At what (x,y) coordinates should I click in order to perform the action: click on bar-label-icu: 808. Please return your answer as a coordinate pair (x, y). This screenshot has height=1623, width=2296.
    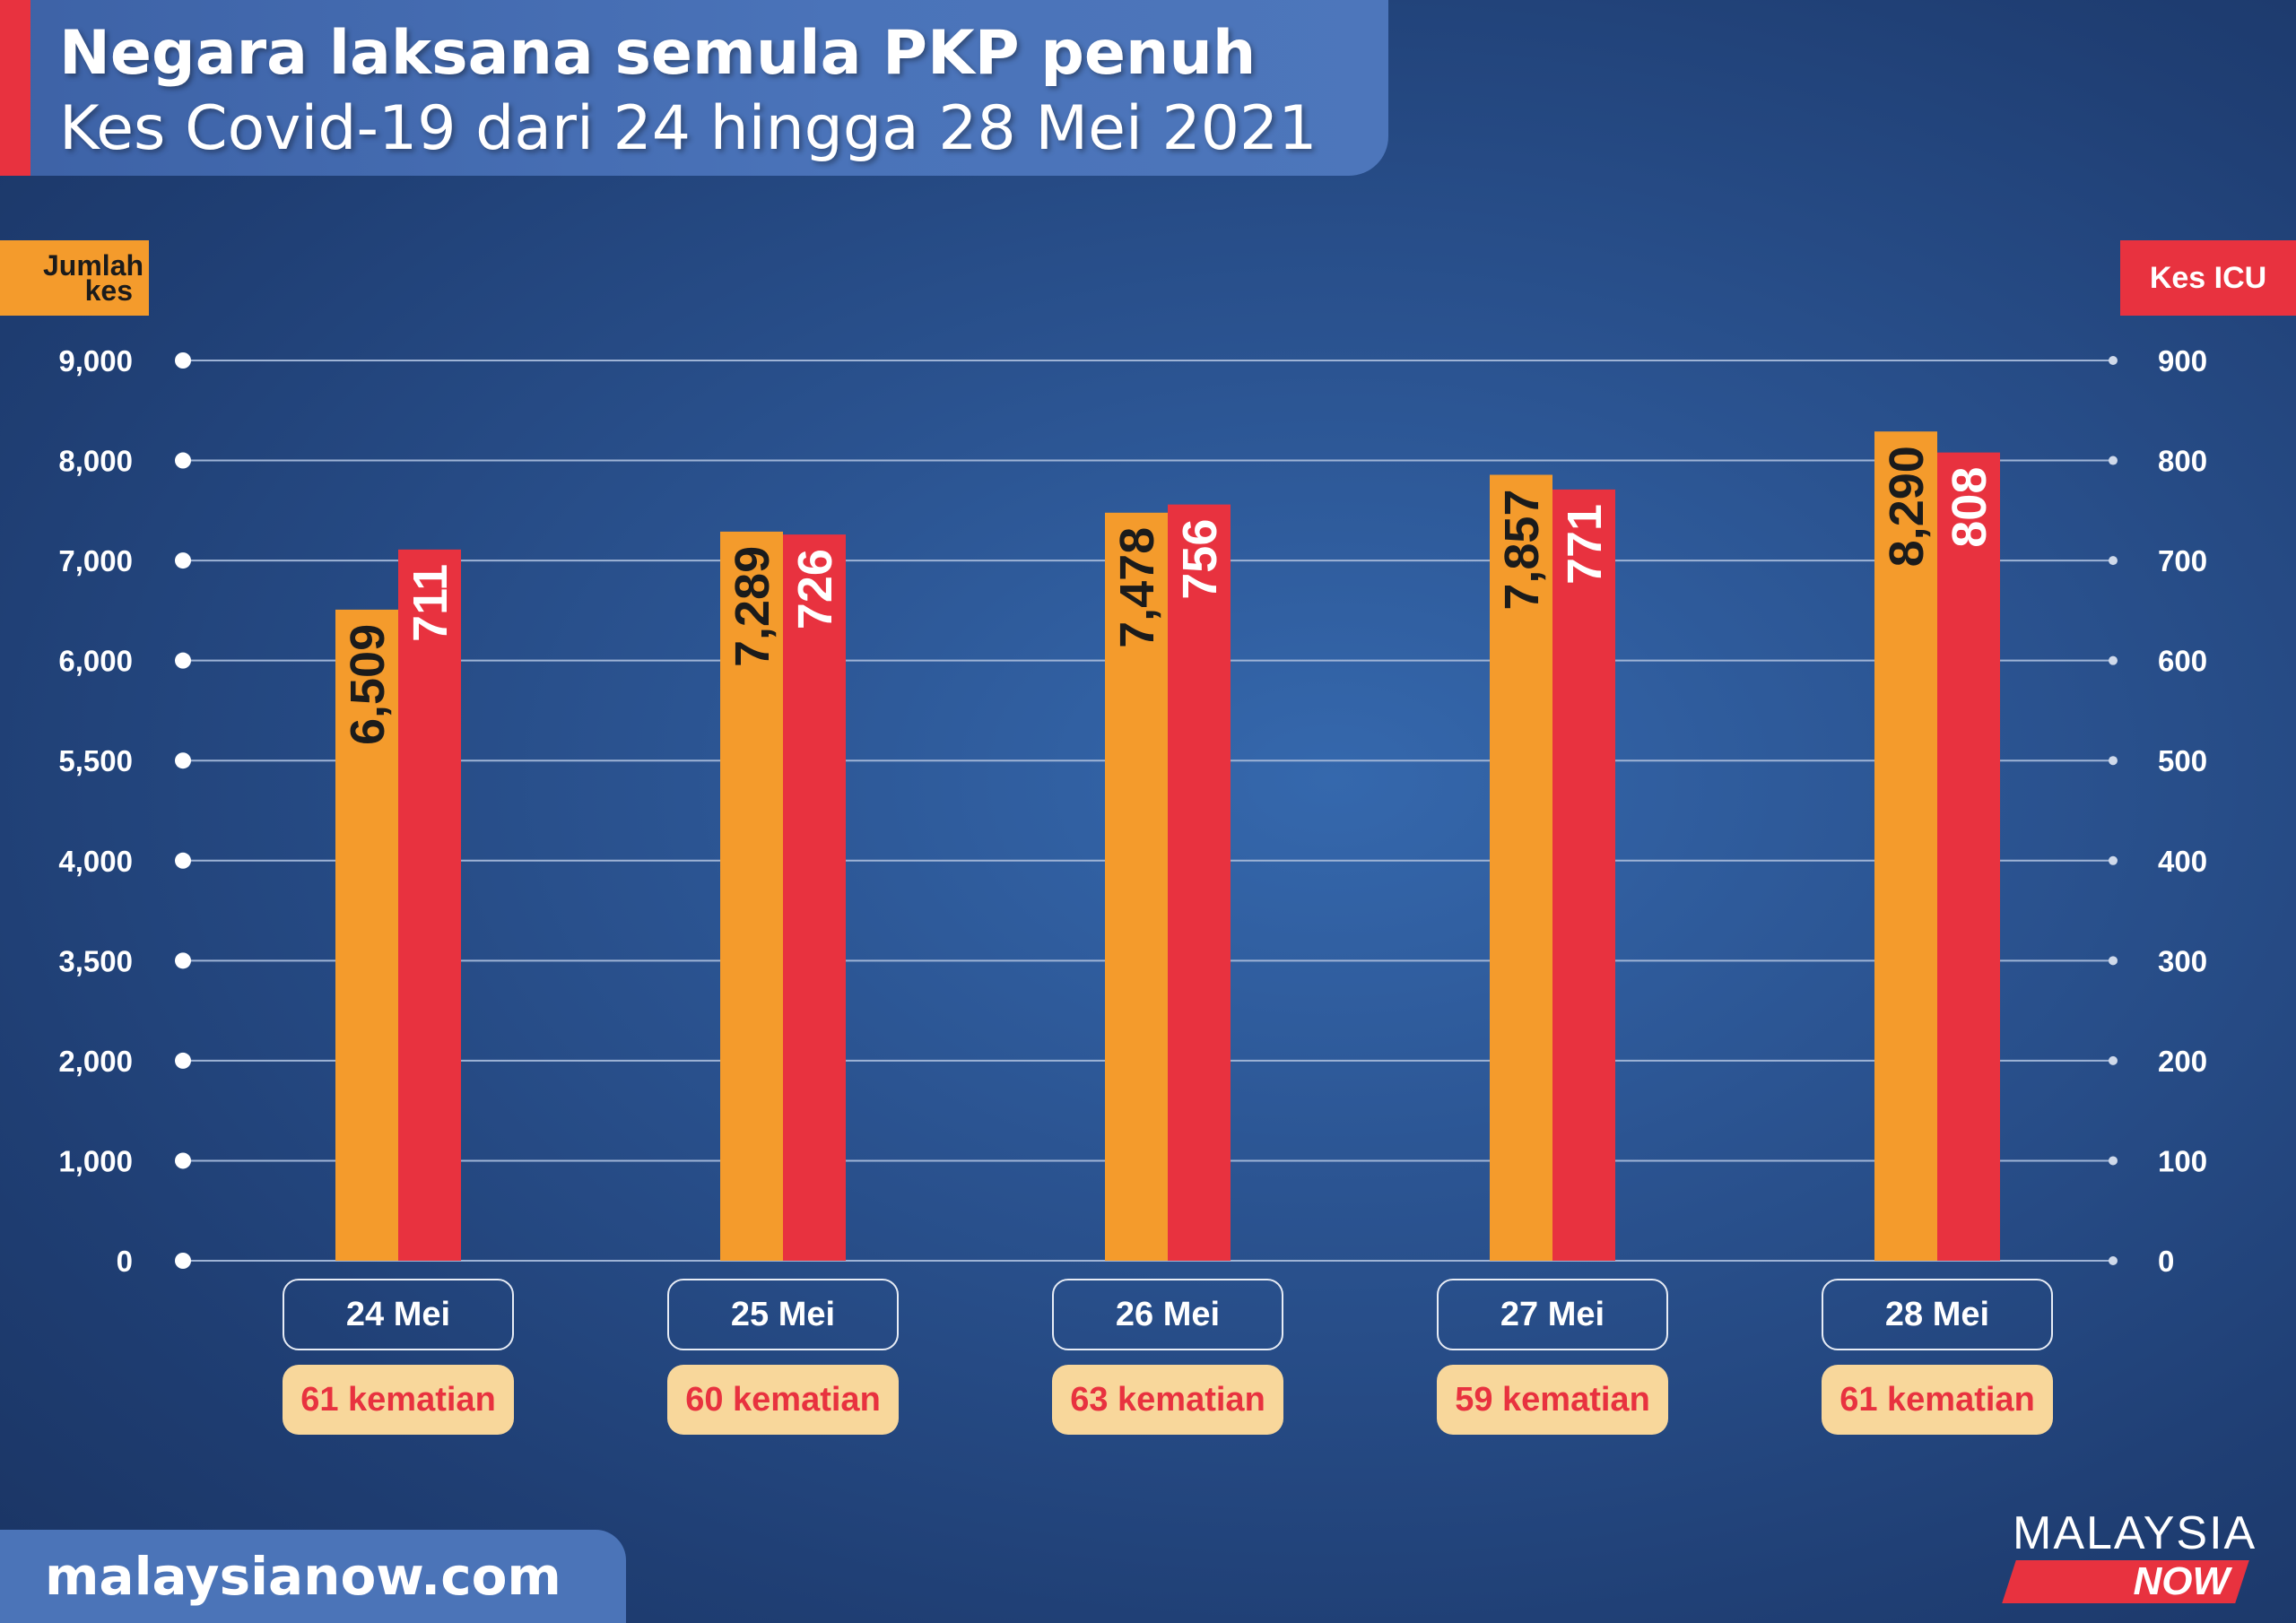
    Looking at the image, I should click on (1969, 507).